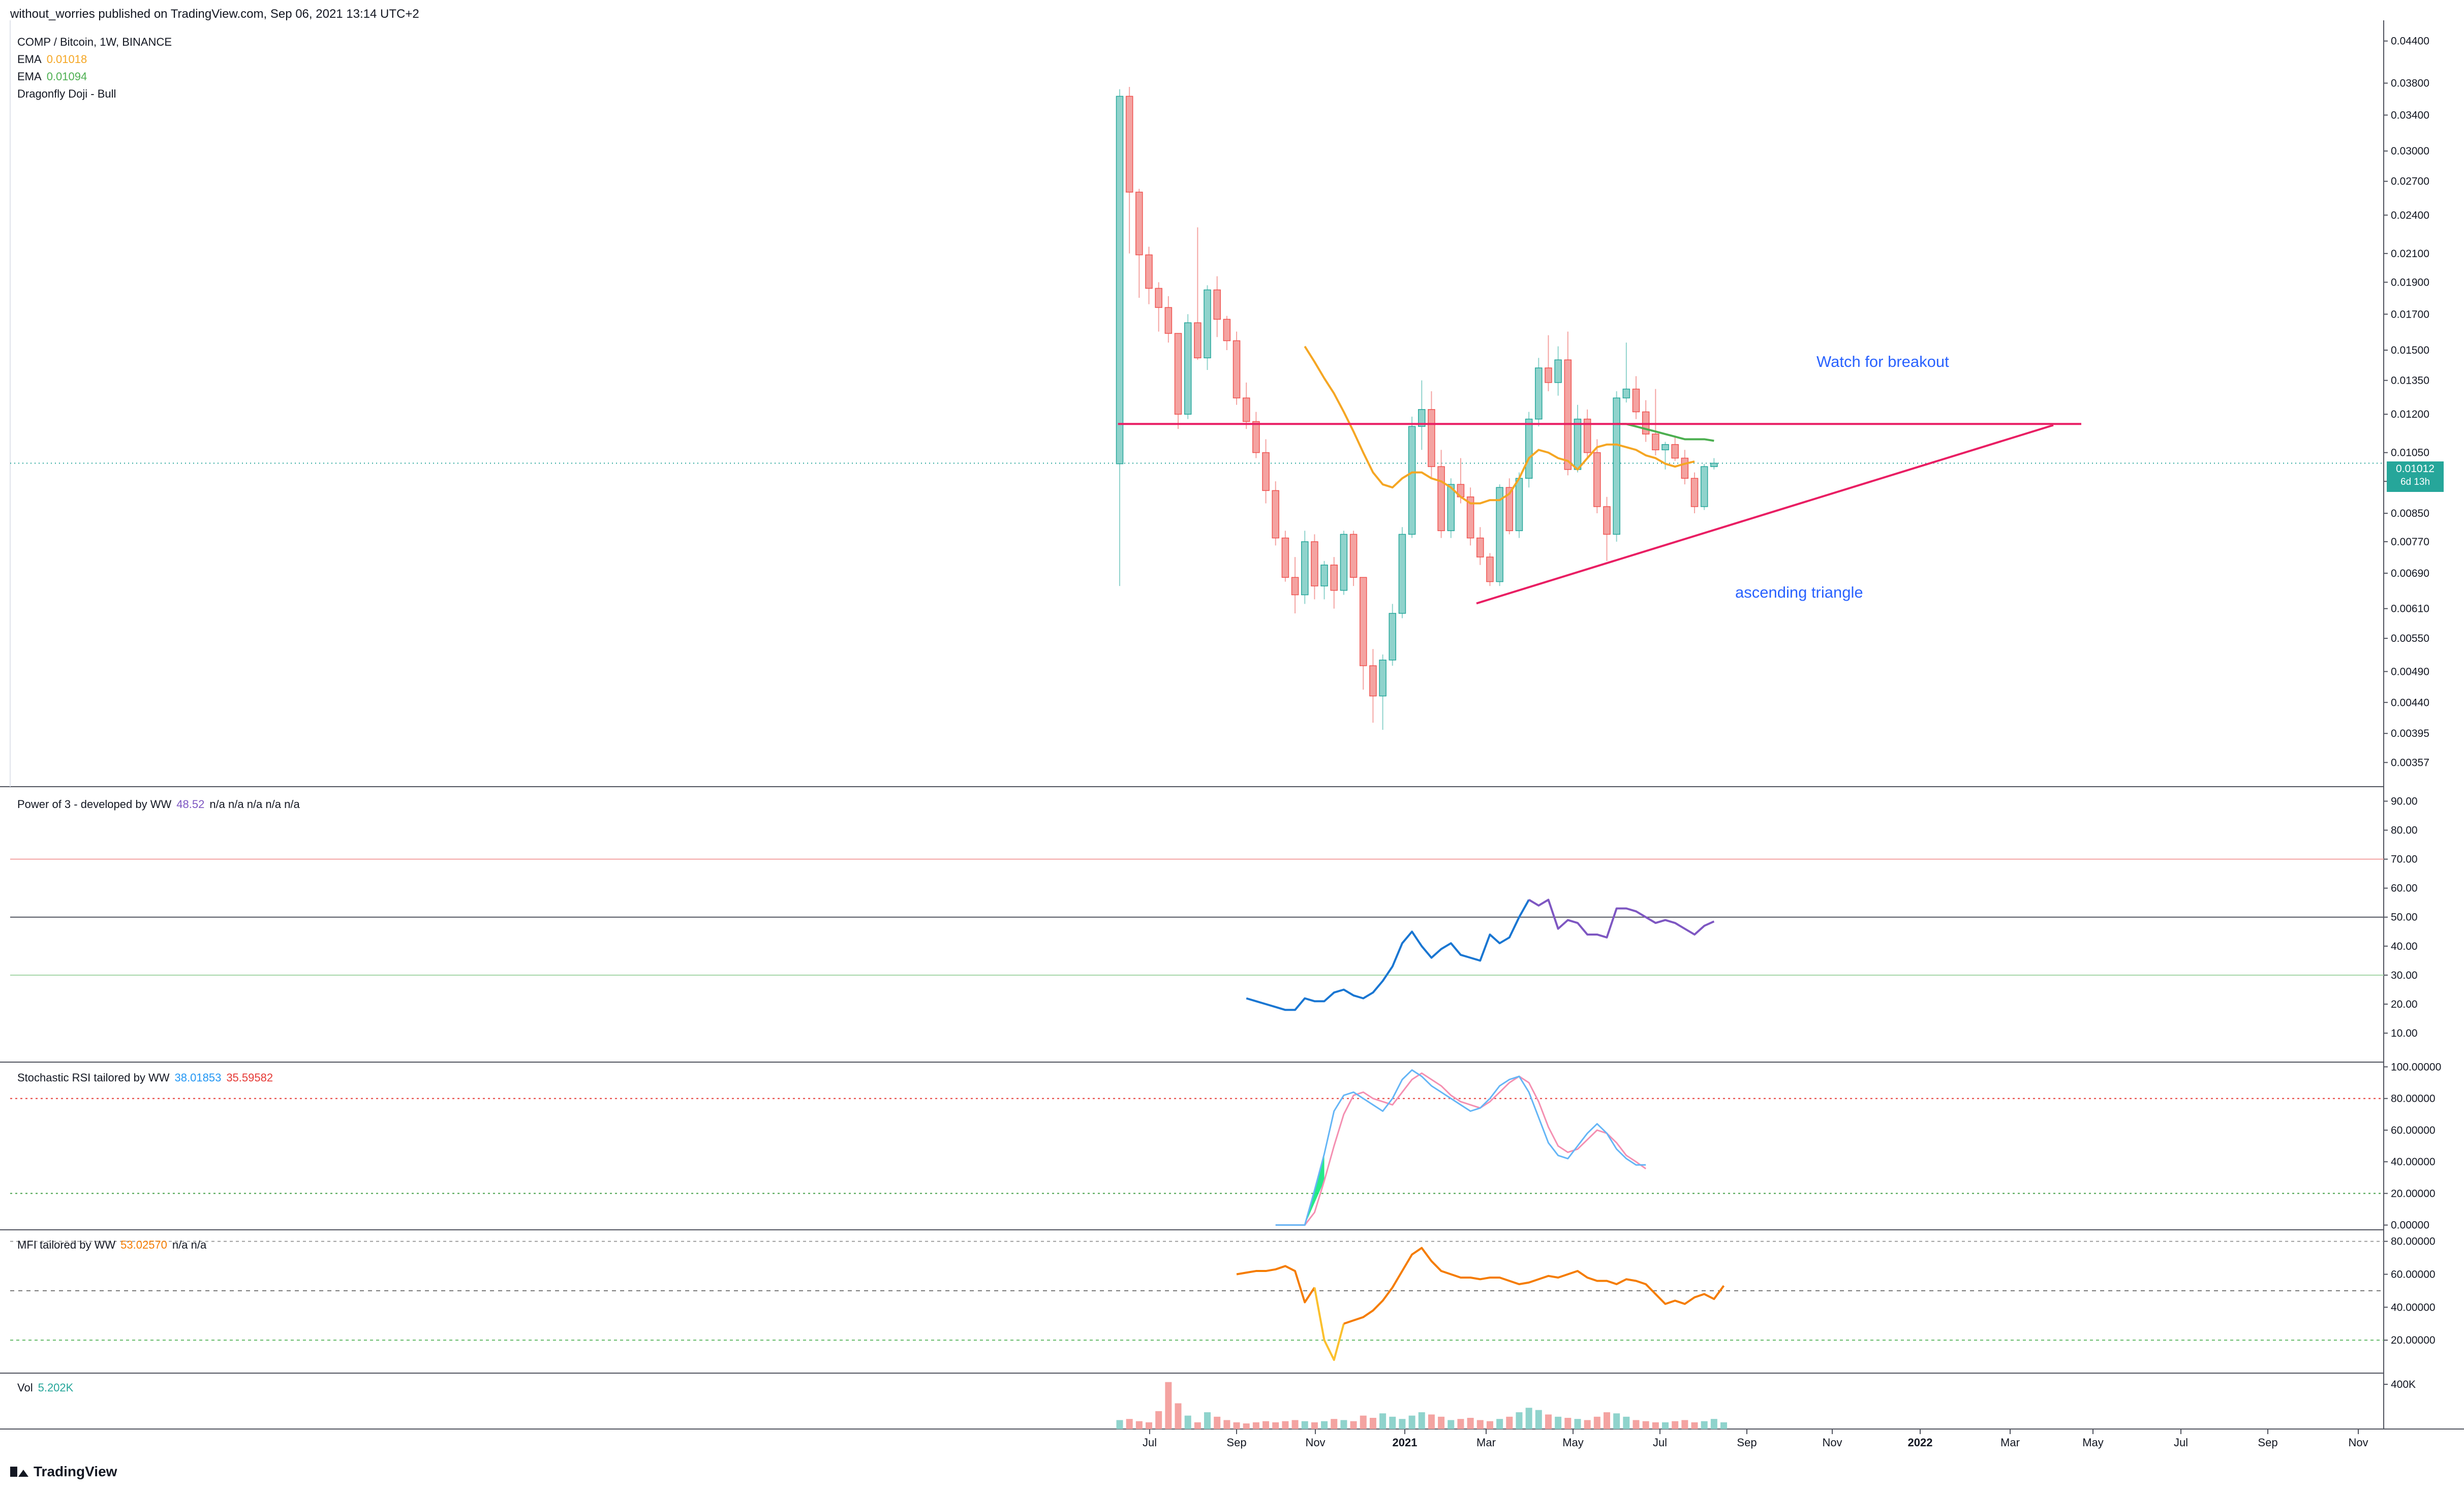 This screenshot has width=2464, height=1490. I want to click on mfi-tick-label: 40.00000, so click(2414, 1307).